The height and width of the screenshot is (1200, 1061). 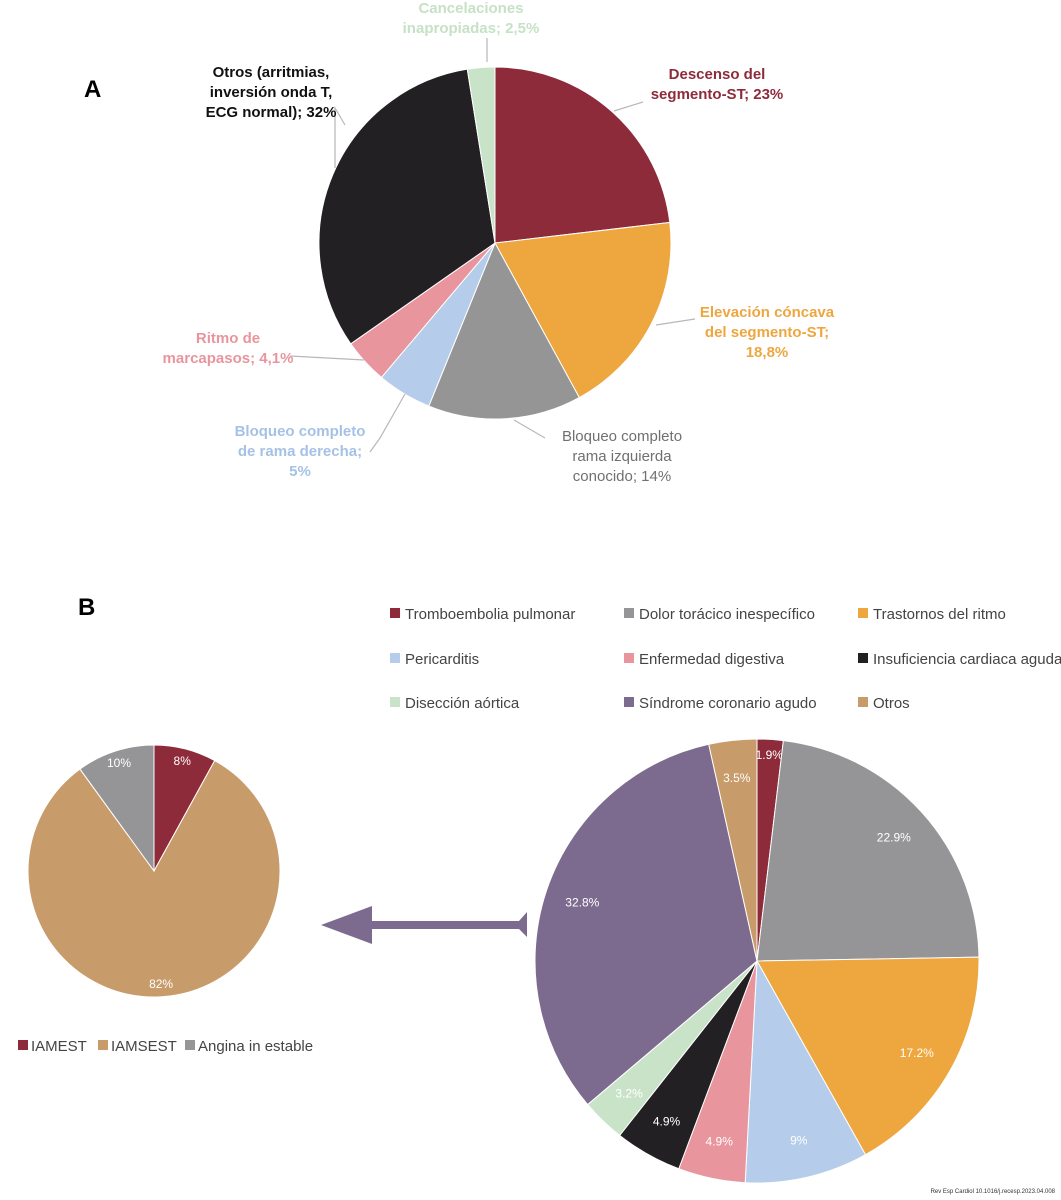 I want to click on legend-label: IAMSEST, so click(x=144, y=1046).